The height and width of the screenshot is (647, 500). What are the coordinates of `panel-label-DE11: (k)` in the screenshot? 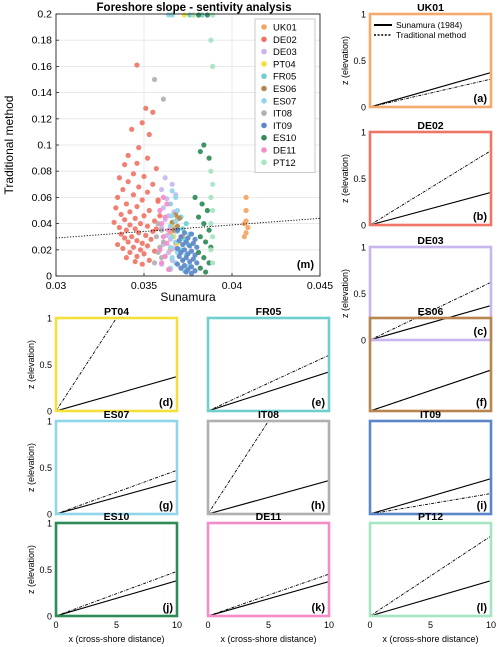 It's located at (319, 608).